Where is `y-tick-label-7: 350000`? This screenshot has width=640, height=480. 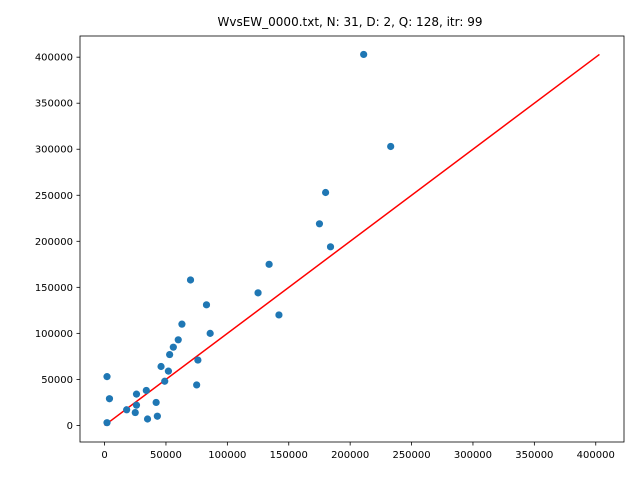 y-tick-label-7: 350000 is located at coordinates (54, 104).